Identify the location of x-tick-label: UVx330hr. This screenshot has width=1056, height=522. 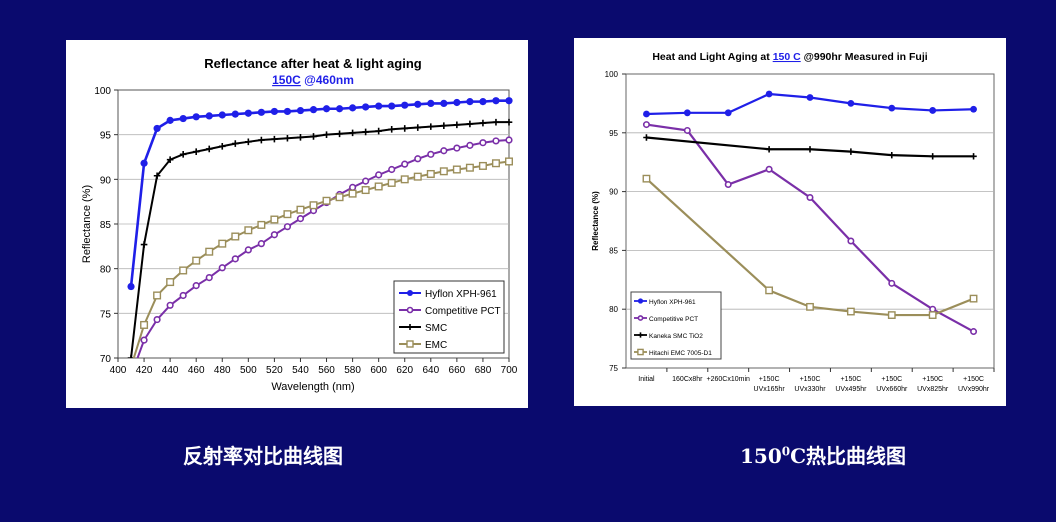
(810, 389).